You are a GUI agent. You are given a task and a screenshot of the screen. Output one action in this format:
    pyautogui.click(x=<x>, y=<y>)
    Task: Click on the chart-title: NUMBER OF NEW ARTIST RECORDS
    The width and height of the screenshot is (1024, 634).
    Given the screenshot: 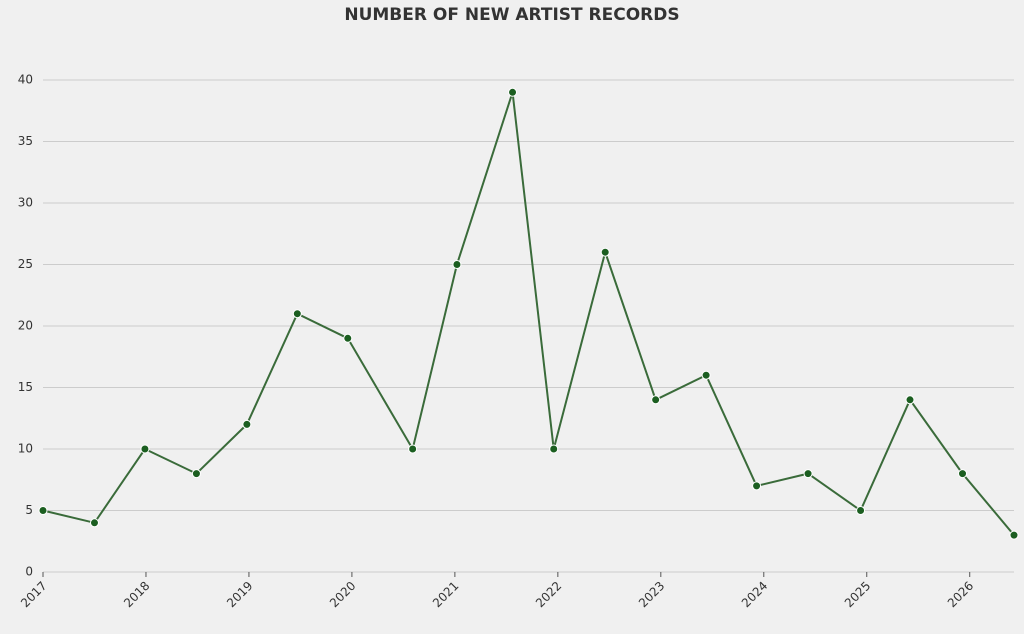 What is the action you would take?
    pyautogui.click(x=511, y=15)
    